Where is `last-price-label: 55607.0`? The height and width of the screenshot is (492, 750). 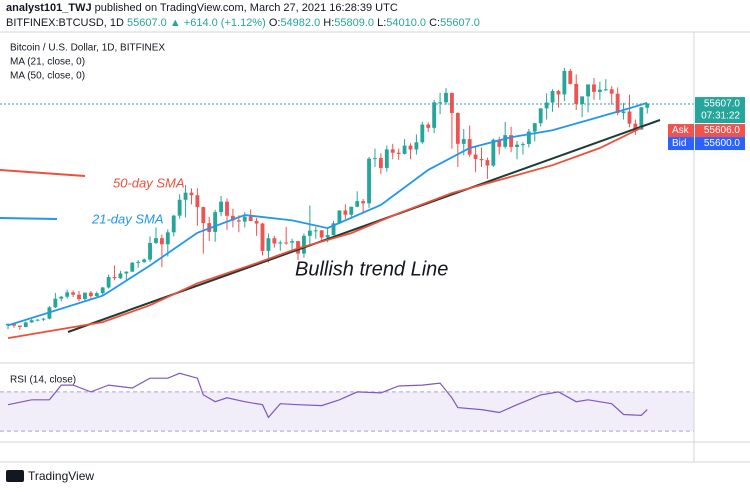
last-price-label: 55607.0 is located at coordinates (722, 104).